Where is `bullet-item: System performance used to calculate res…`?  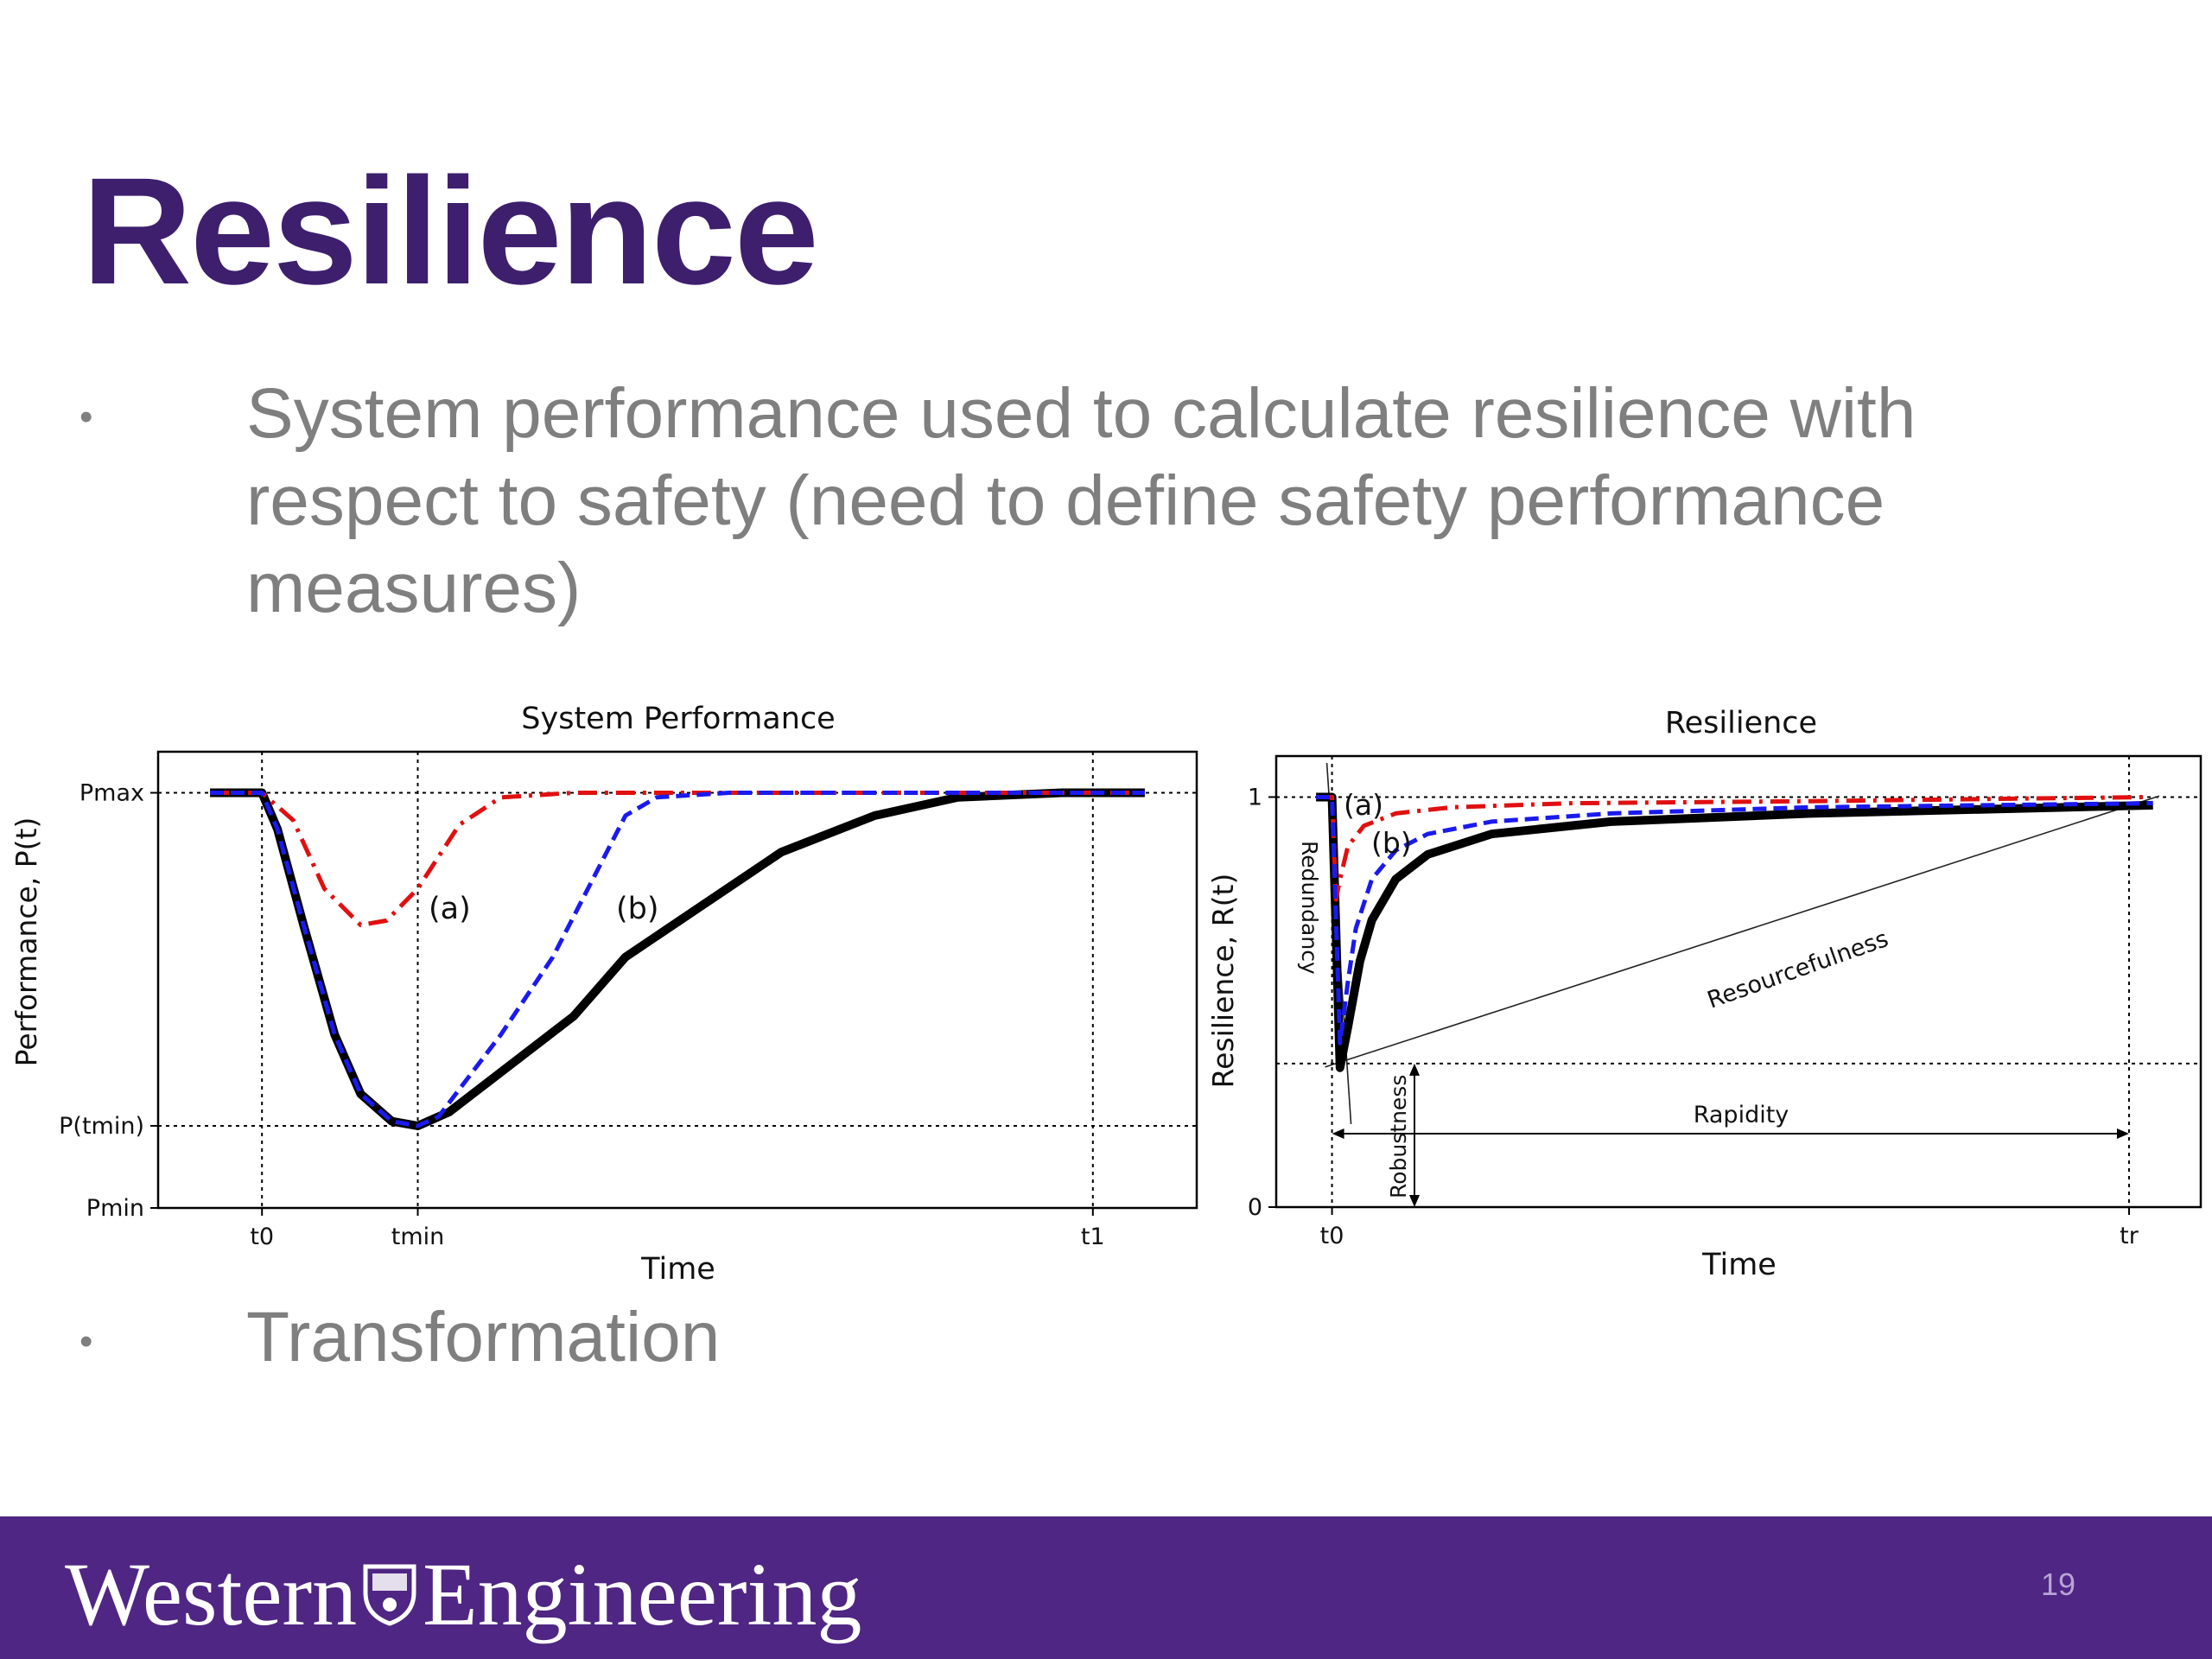 bullet-item: System performance used to calculate res… is located at coordinates (1081, 500).